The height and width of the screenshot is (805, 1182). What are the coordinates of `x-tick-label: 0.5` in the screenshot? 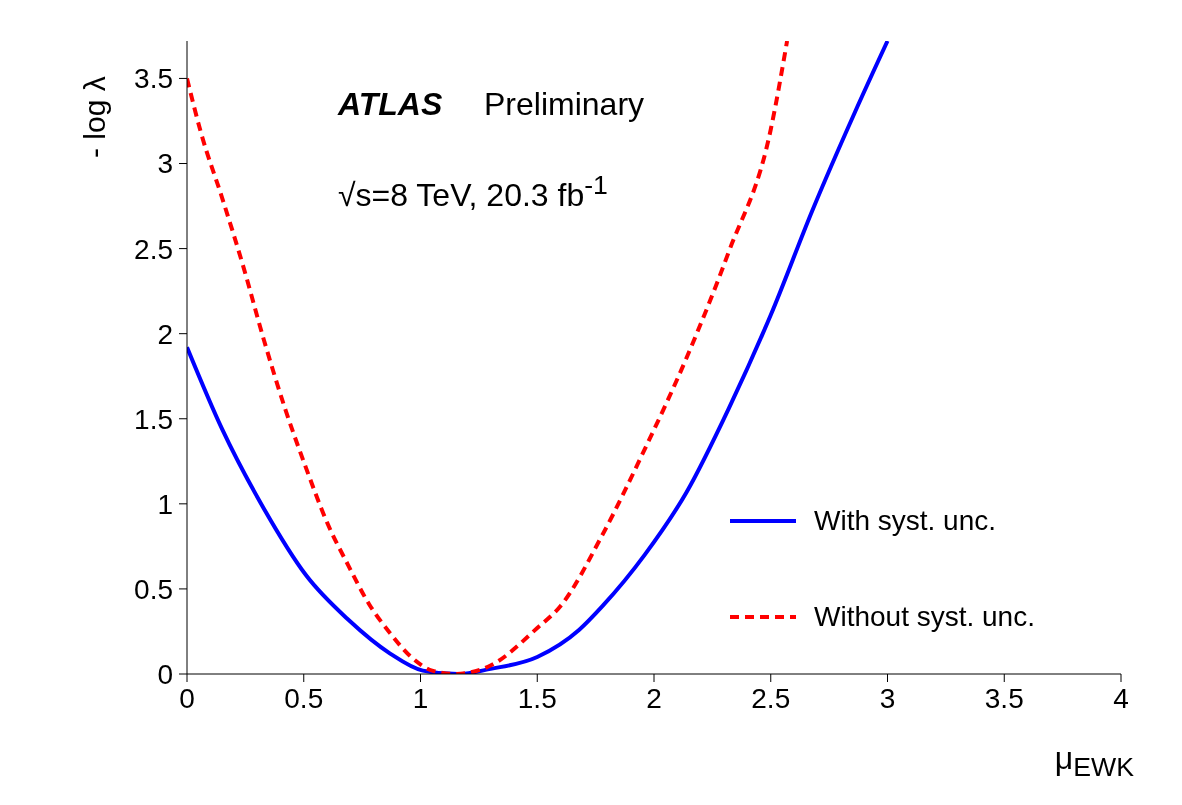 It's located at (304, 698).